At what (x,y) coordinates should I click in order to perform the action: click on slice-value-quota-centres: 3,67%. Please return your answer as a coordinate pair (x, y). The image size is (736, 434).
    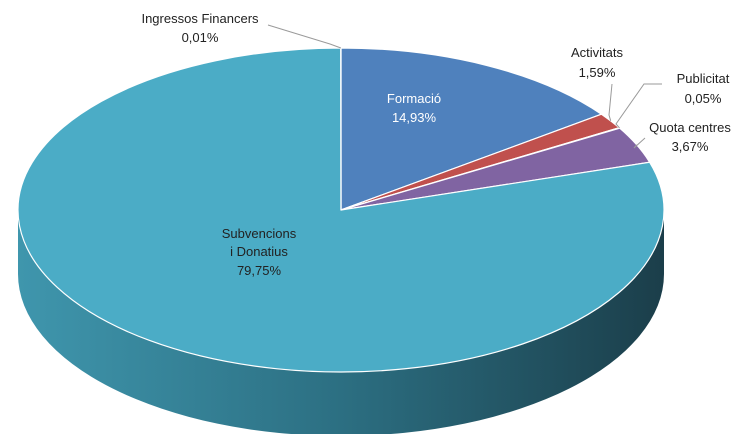
    Looking at the image, I should click on (690, 146).